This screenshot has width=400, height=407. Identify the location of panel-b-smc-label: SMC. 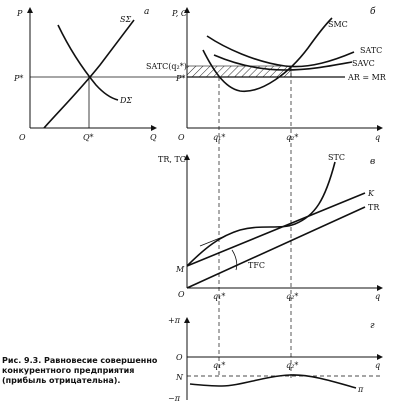
(338, 24).